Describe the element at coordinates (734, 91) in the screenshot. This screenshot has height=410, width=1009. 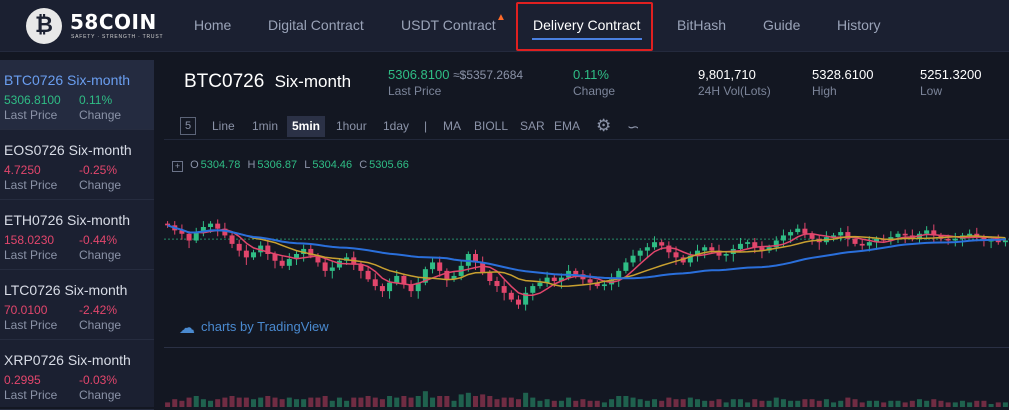
I see `volume-label: 24H Vol(Lots)` at that location.